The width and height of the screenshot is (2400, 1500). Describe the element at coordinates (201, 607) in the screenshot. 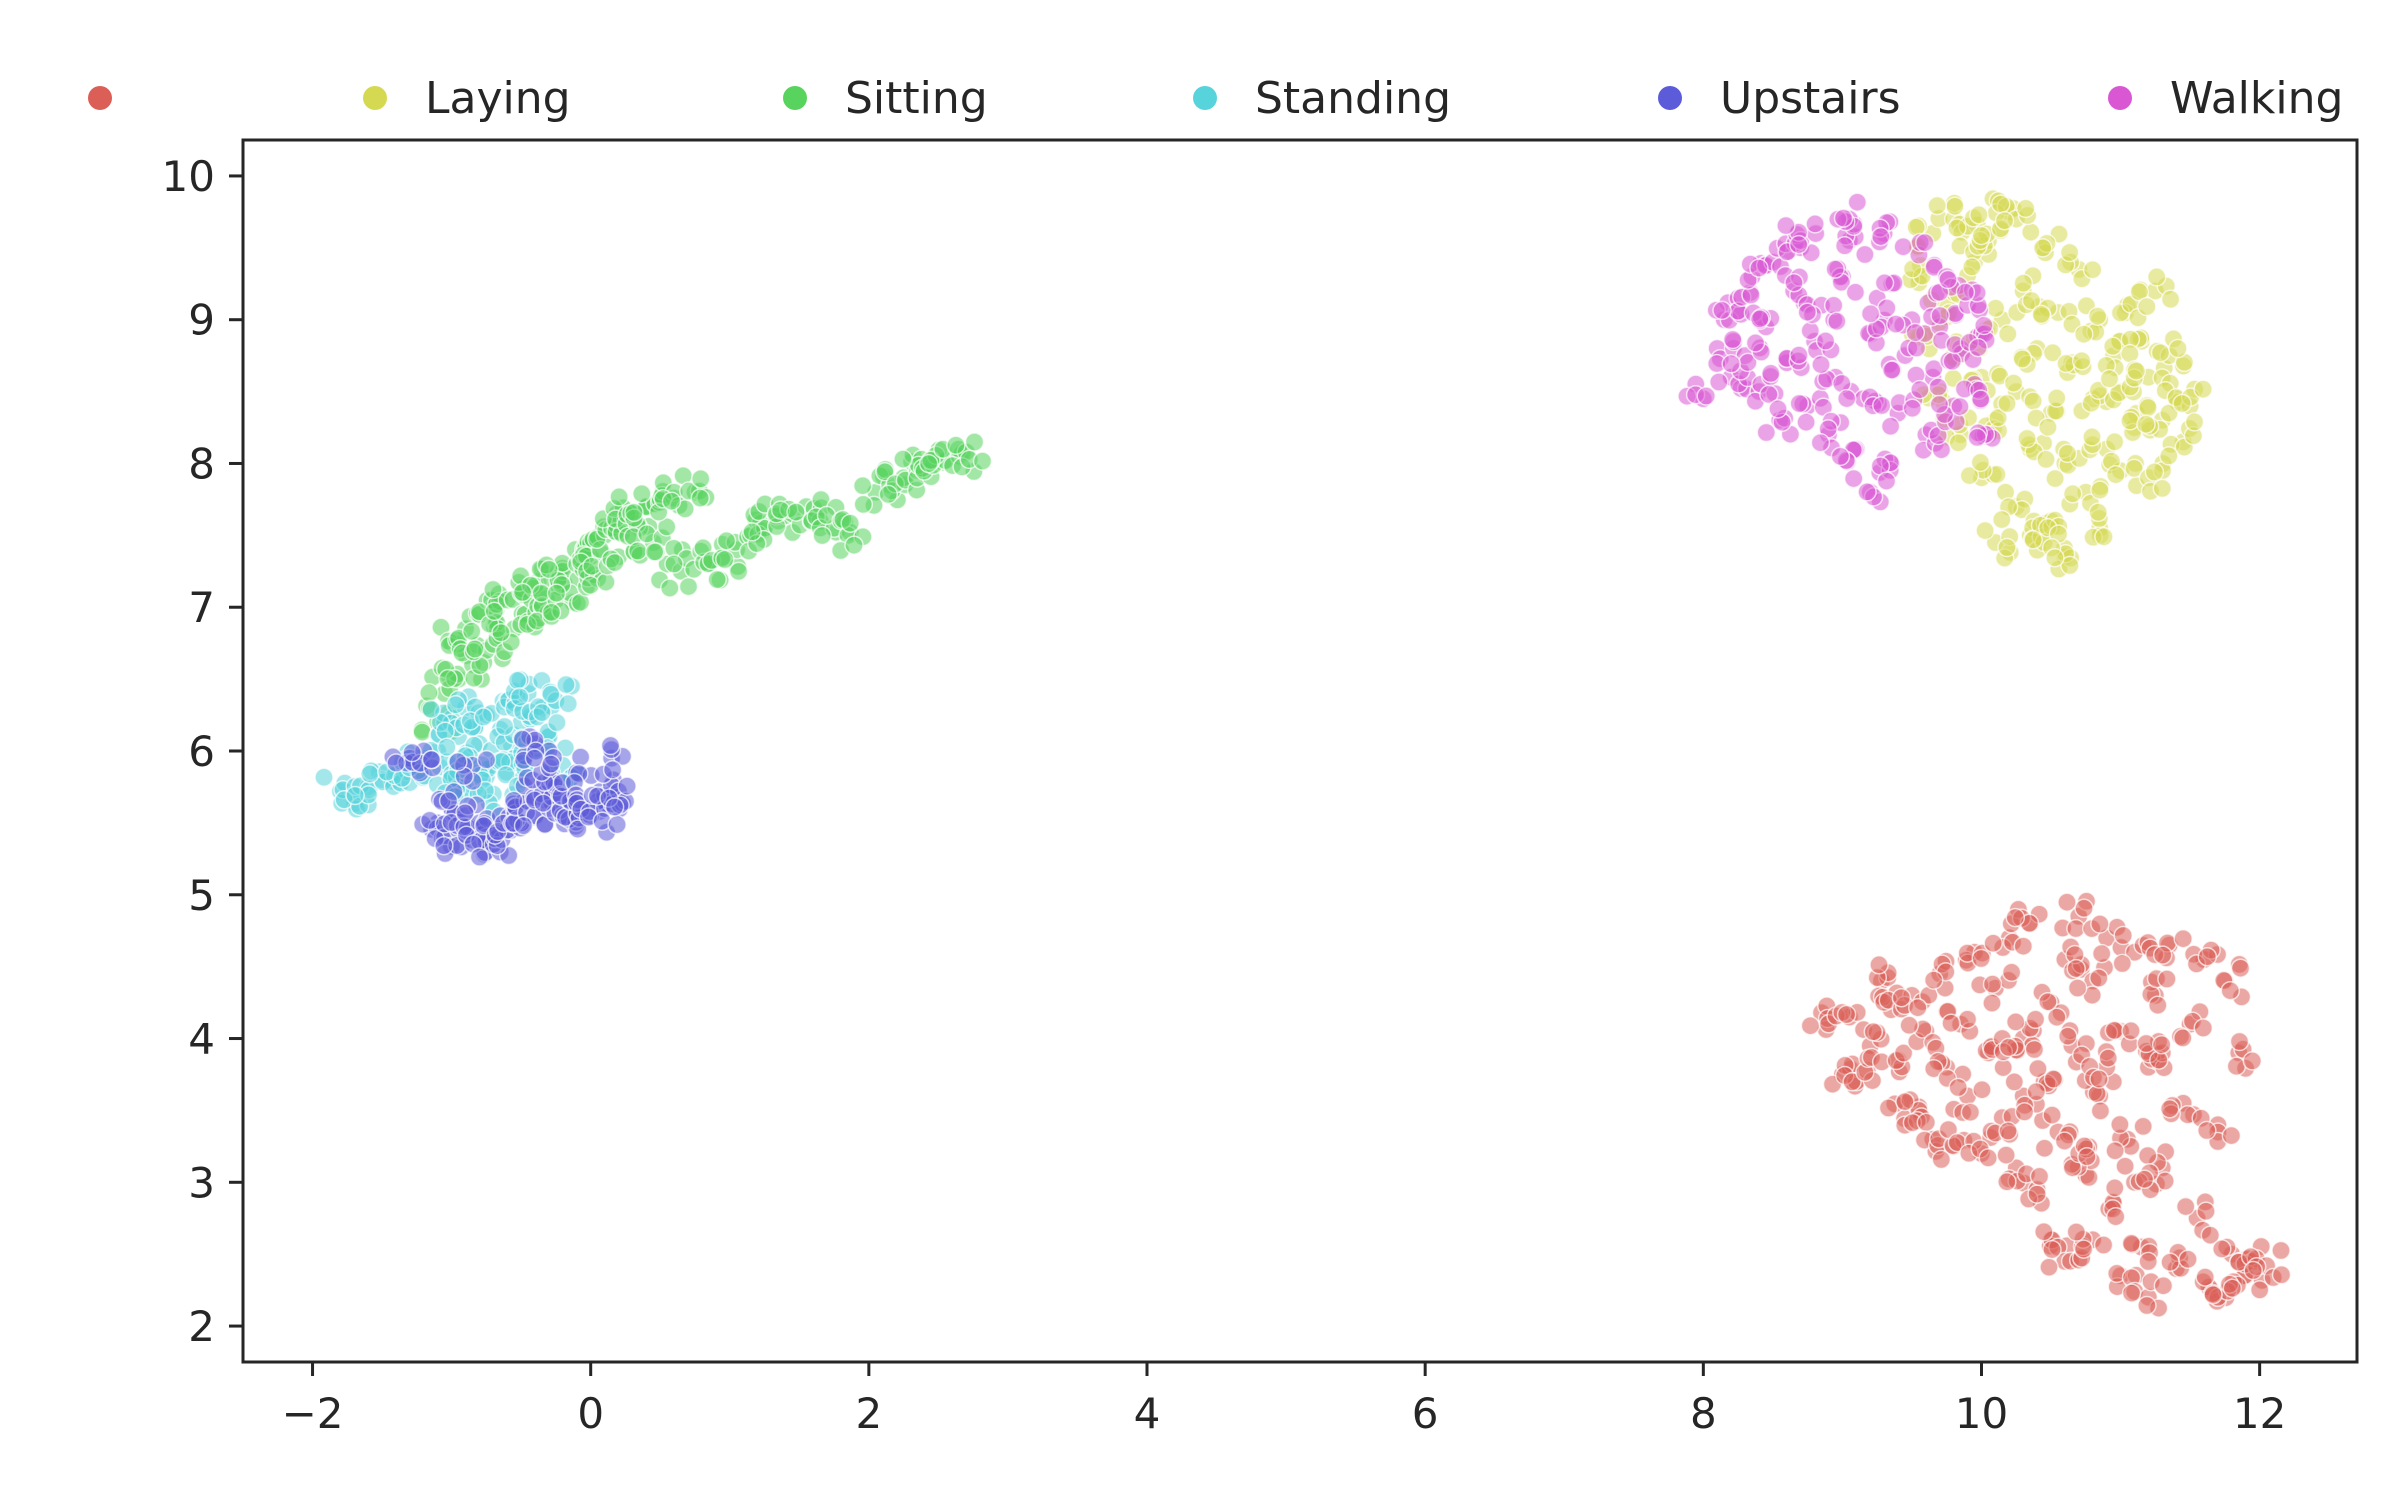

I see `y-tick-label: 7` at that location.